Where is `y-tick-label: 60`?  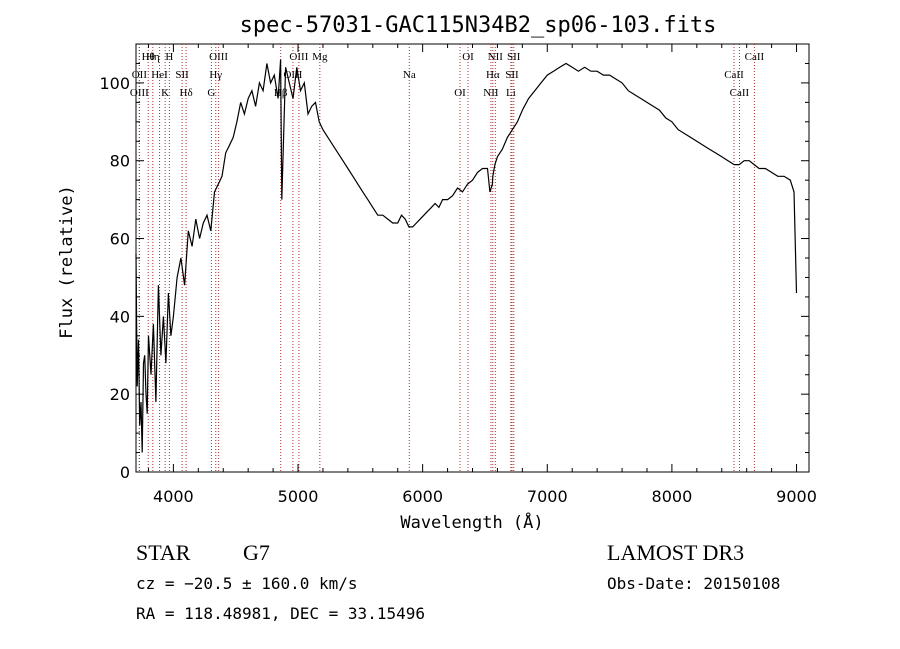
y-tick-label: 60 is located at coordinates (120, 239).